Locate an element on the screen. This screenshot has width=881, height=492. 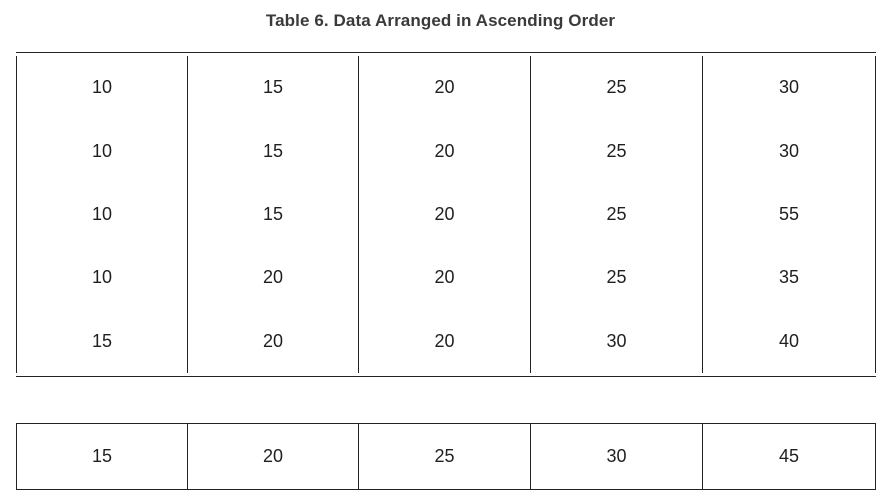
secondary-data-table: 15 20 25 30 45 is located at coordinates (446, 456).